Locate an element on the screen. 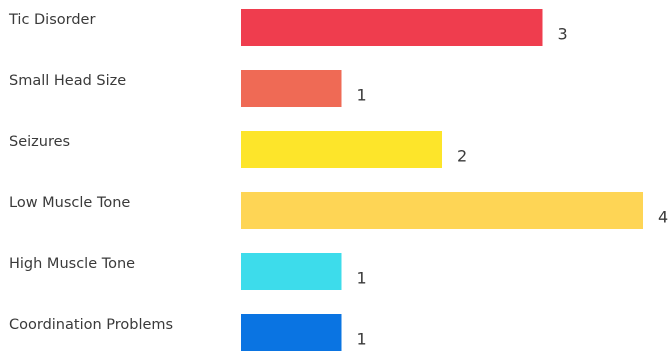  category-label: Tic Disorder is located at coordinates (51, 20).